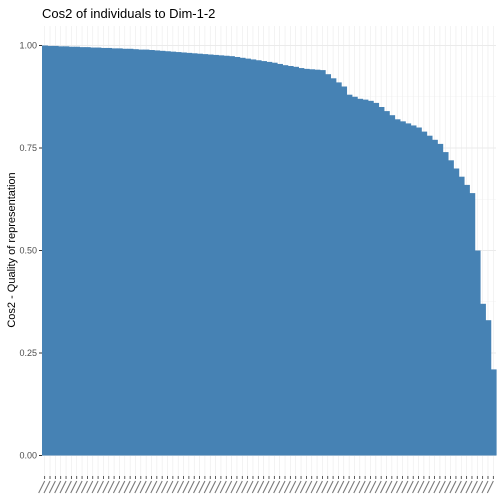 The height and width of the screenshot is (504, 504). What do you see at coordinates (28, 148) in the screenshot?
I see `y-tick-label: 0.75` at bounding box center [28, 148].